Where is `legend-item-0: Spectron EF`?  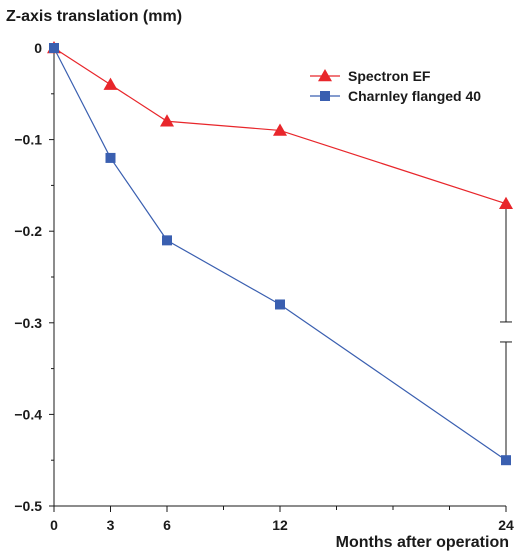 legend-item-0: Spectron EF is located at coordinates (370, 76).